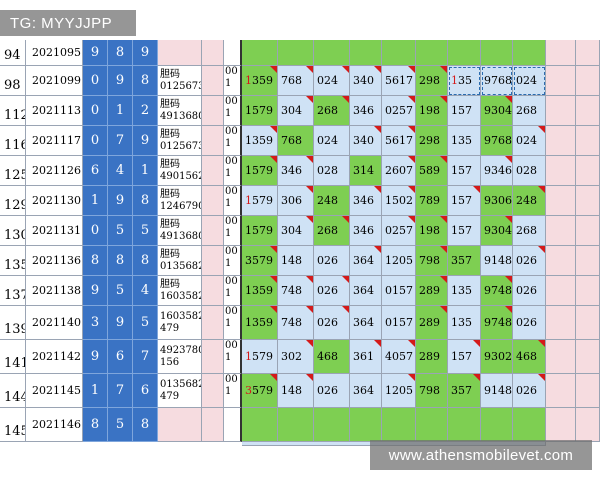 Image resolution: width=600 pixels, height=480 pixels. What do you see at coordinates (296, 231) in the screenshot?
I see `number-cell: 304` at bounding box center [296, 231].